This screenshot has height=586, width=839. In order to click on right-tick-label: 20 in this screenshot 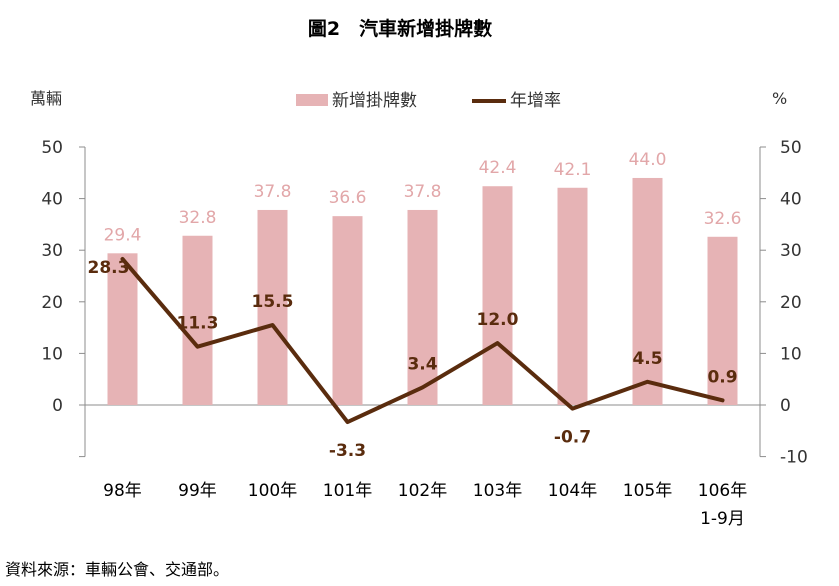, I will do `click(791, 303)`.